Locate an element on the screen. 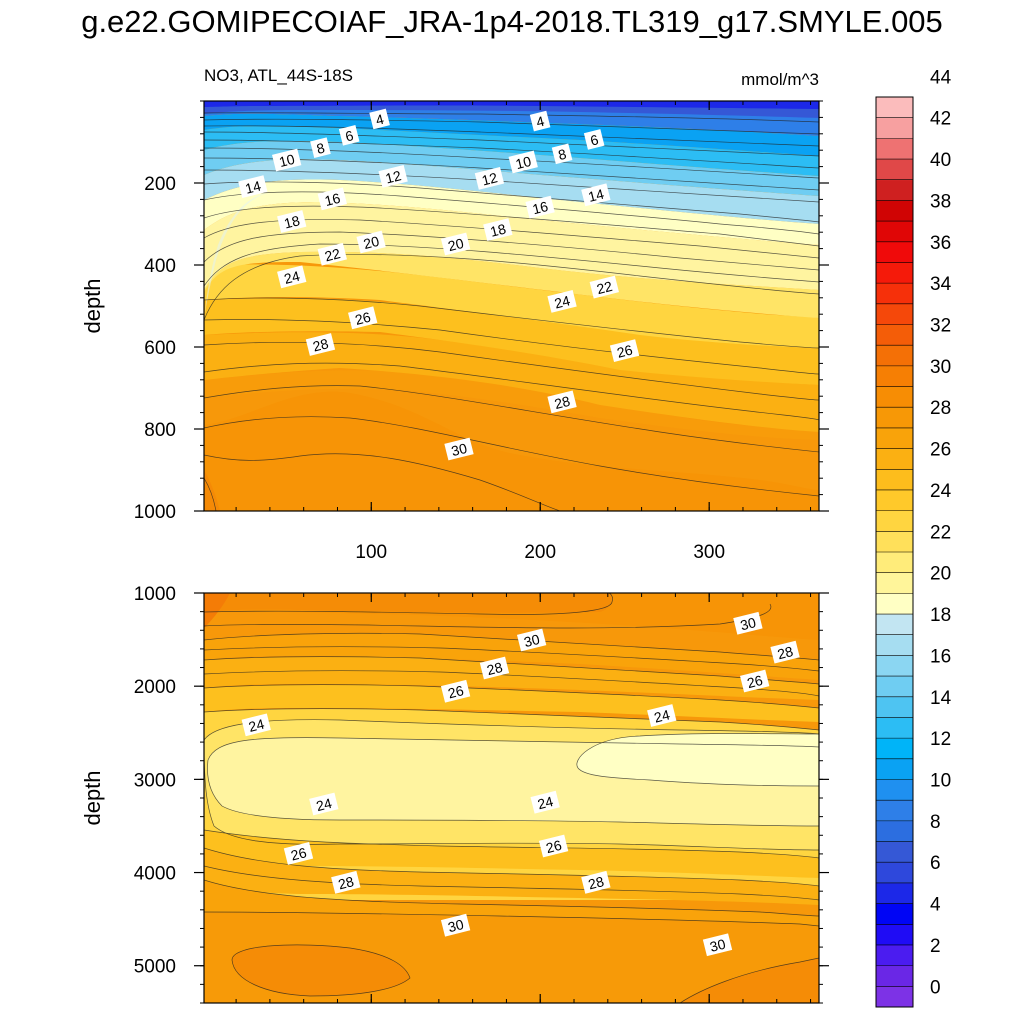  svg-text: 12 is located at coordinates (393, 176).